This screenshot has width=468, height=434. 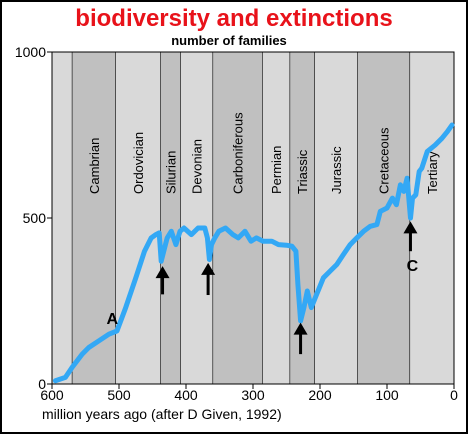 I want to click on period-label: Triassic, so click(x=302, y=171).